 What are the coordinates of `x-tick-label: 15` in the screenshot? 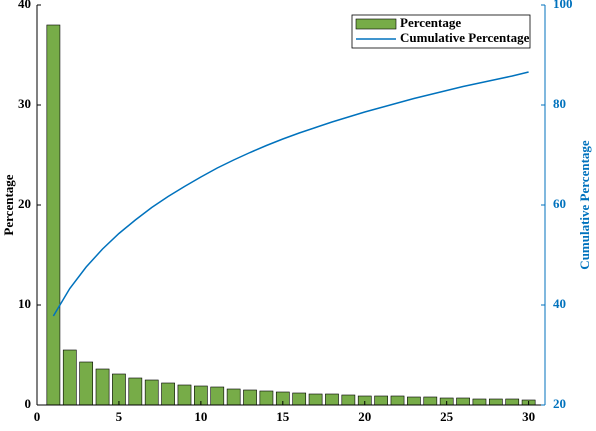 It's located at (283, 416).